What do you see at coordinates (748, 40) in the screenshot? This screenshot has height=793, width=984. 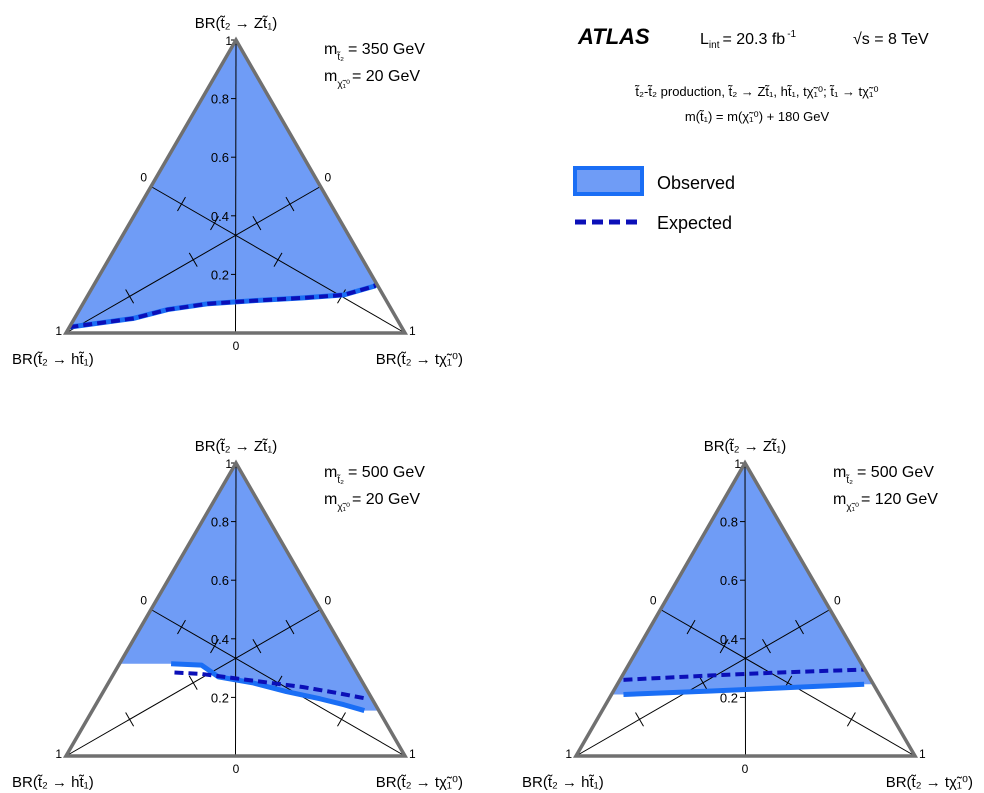 I see `luminosity-label: Lint = 20.3 fb -1` at bounding box center [748, 40].